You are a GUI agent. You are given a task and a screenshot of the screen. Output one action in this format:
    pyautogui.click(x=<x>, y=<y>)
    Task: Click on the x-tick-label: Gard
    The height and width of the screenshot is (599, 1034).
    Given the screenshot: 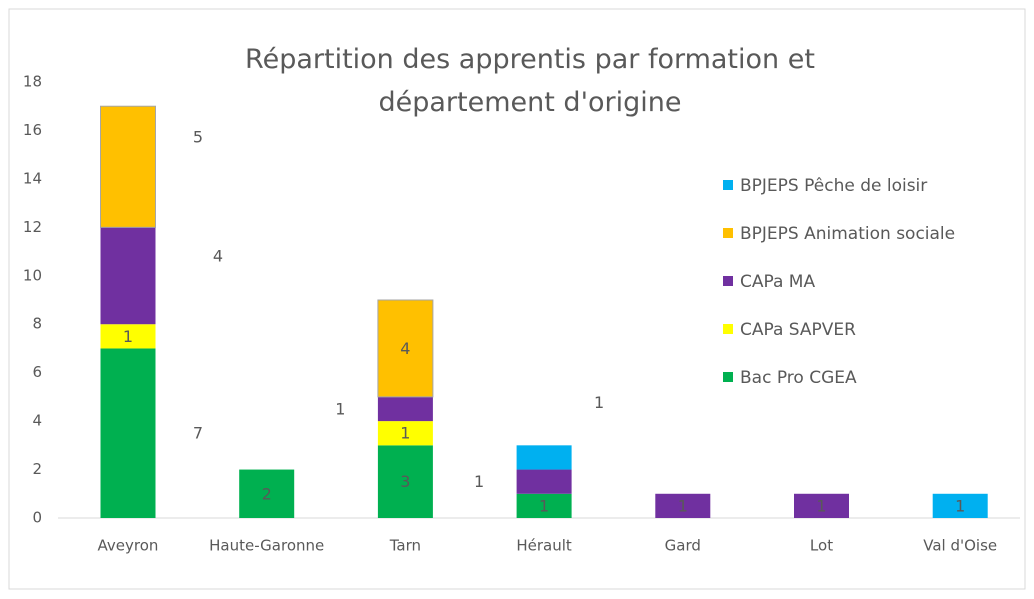 What is the action you would take?
    pyautogui.click(x=683, y=546)
    